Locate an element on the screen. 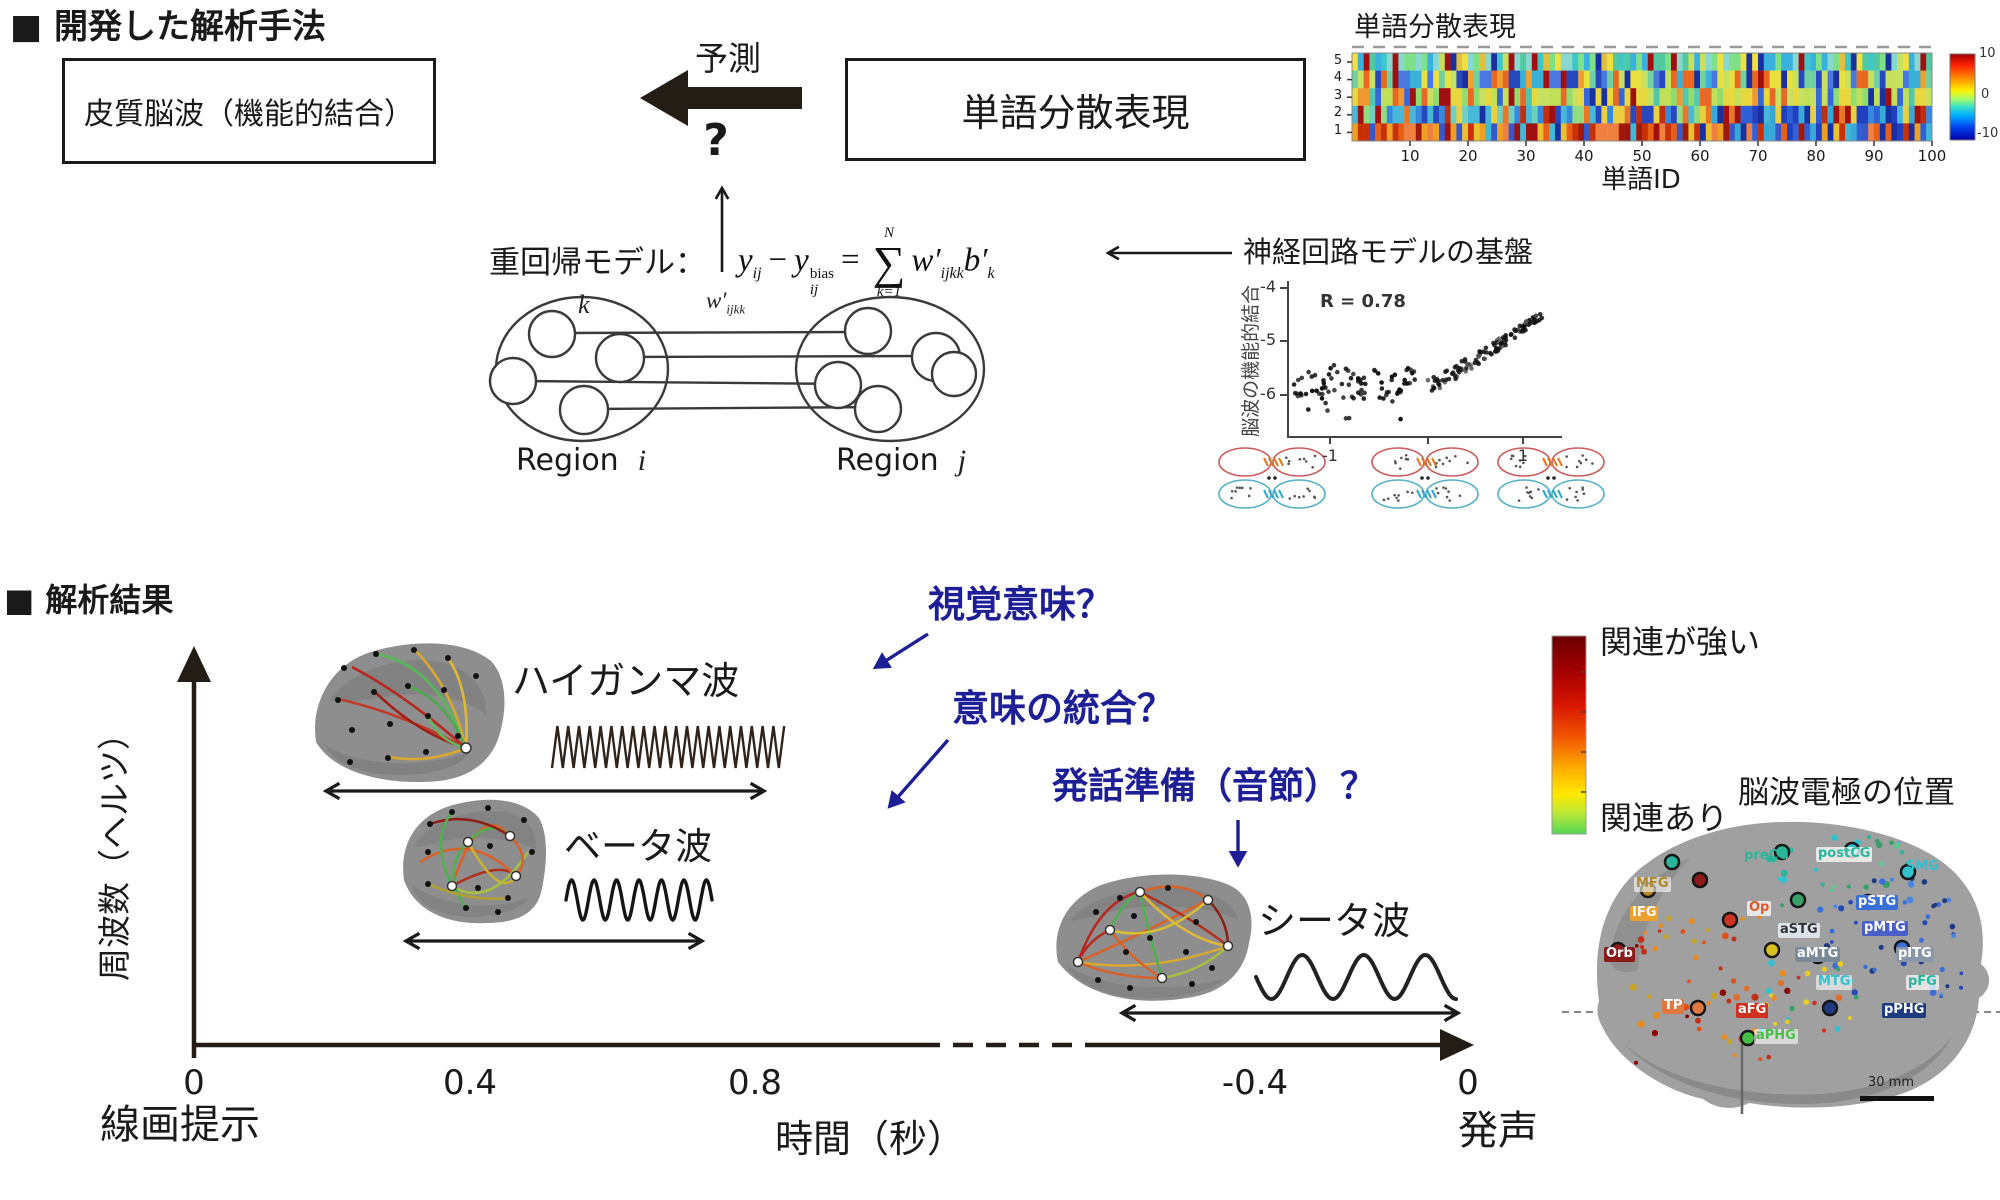 The image size is (2000, 1200). electrode-label: pSTG is located at coordinates (1877, 902).